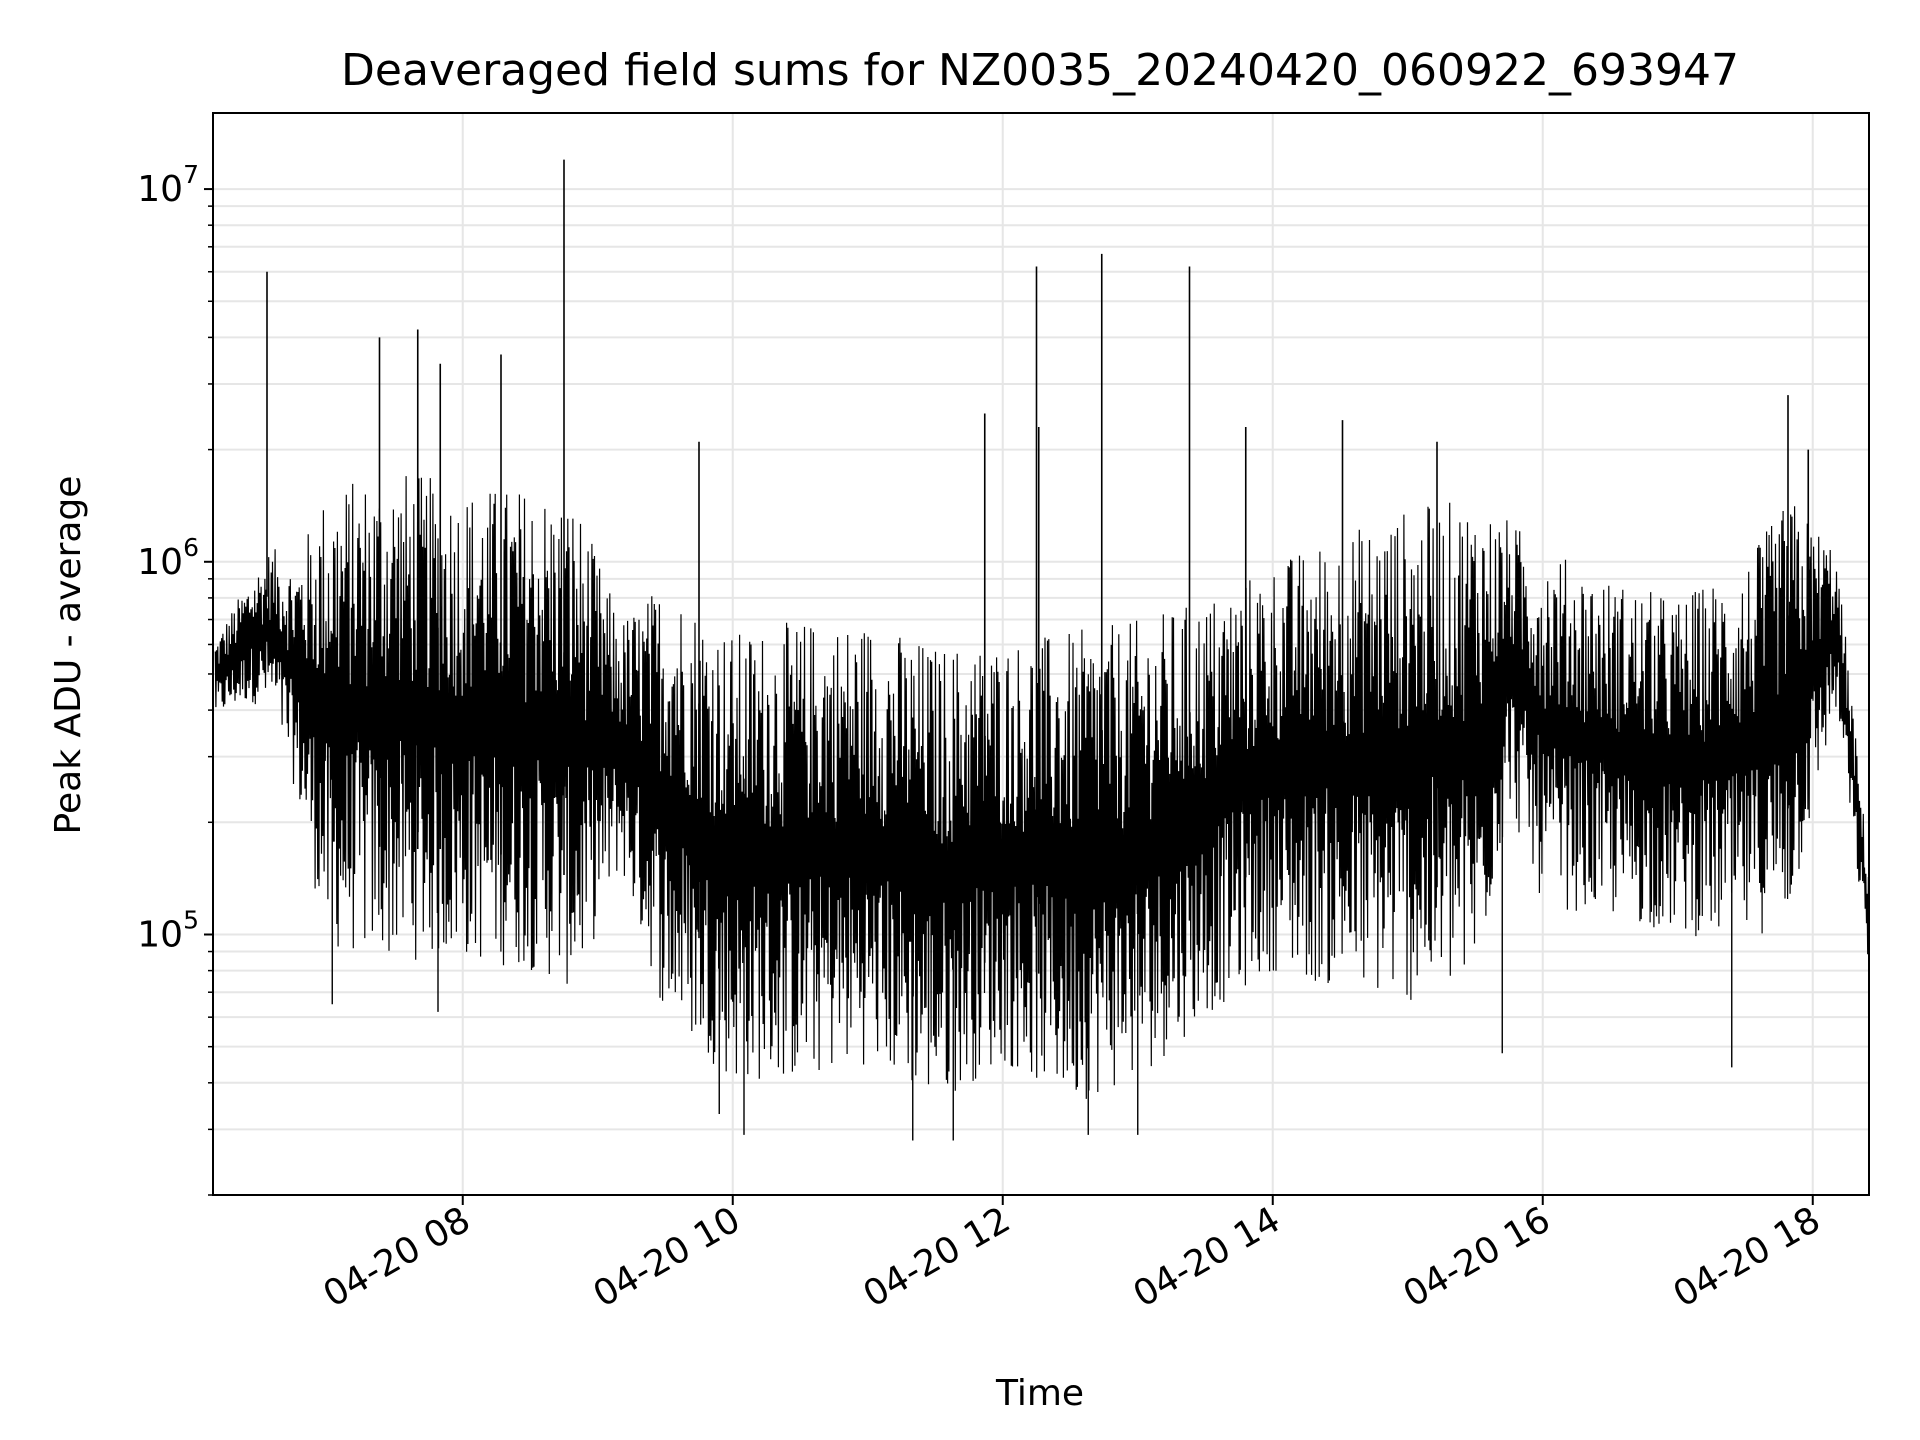 The image size is (1920, 1440). I want to click on y-tick-label: 10⁷, so click(168, 185).